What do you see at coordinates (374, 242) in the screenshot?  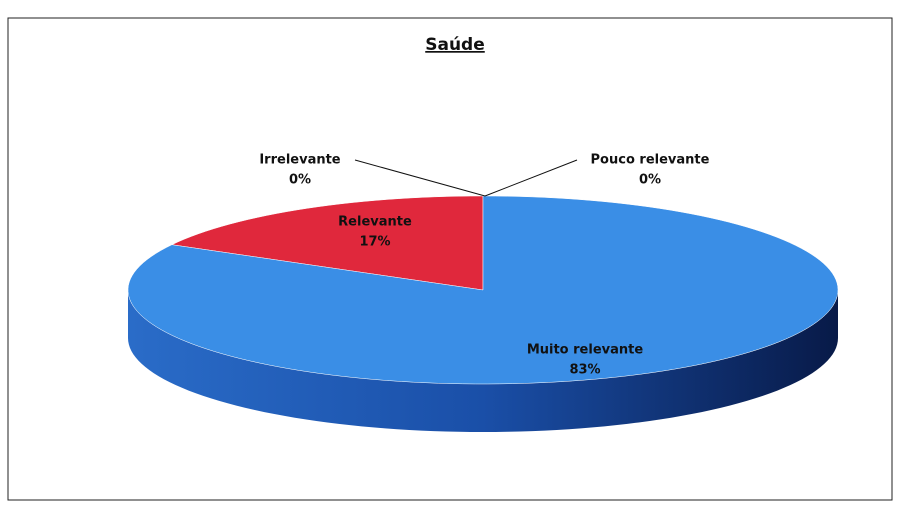 I see `slice-value-label: 17%` at bounding box center [374, 242].